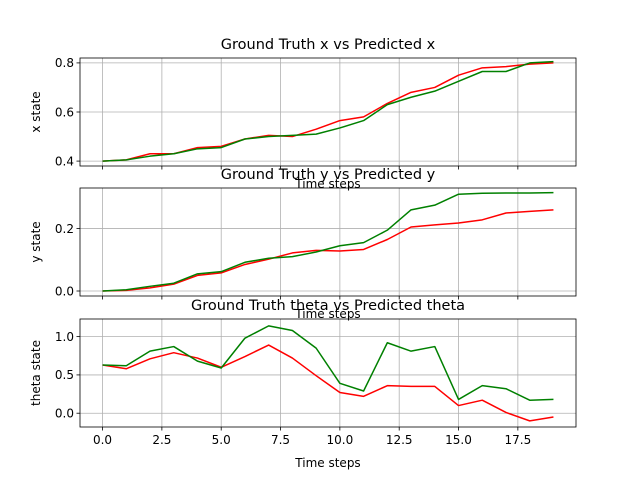  I want to click on x-tick-label: 17.5, so click(517, 440).